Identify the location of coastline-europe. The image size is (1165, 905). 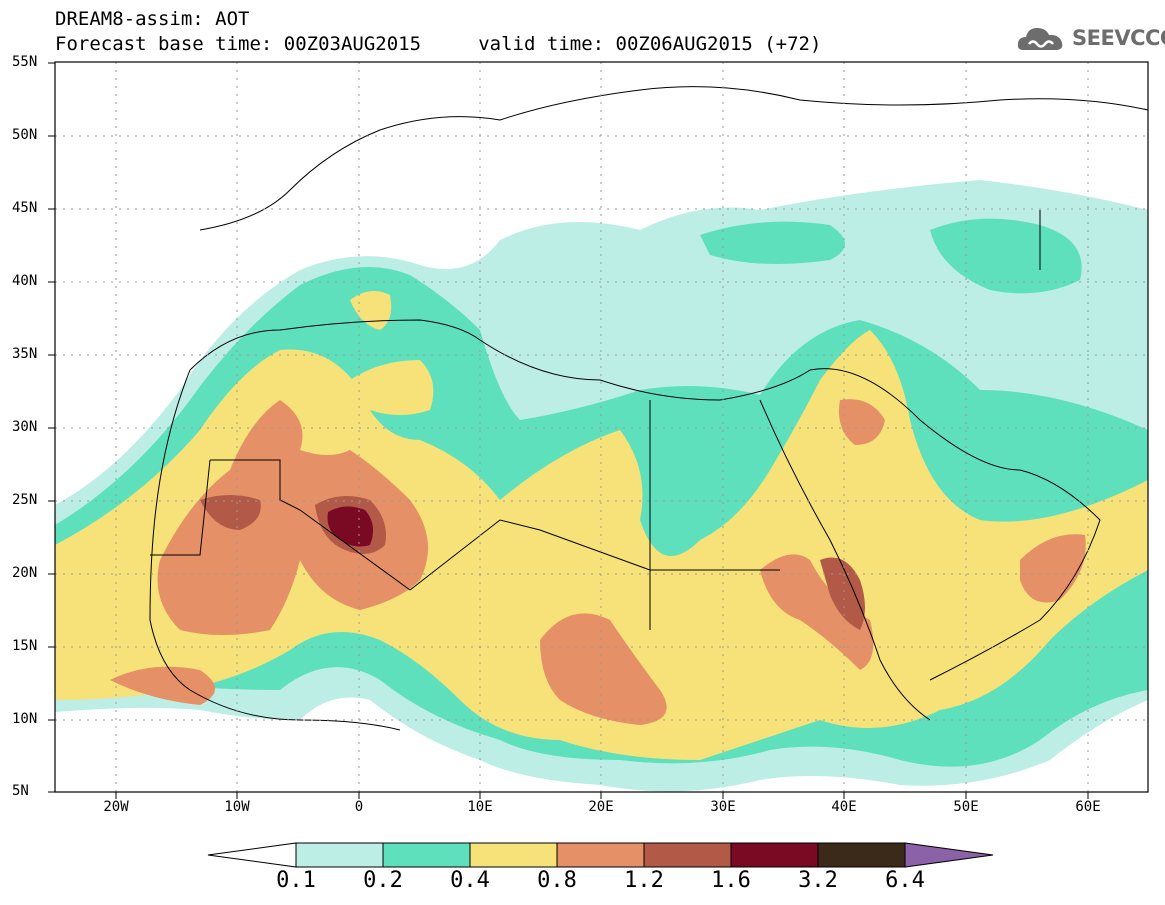
(673, 158).